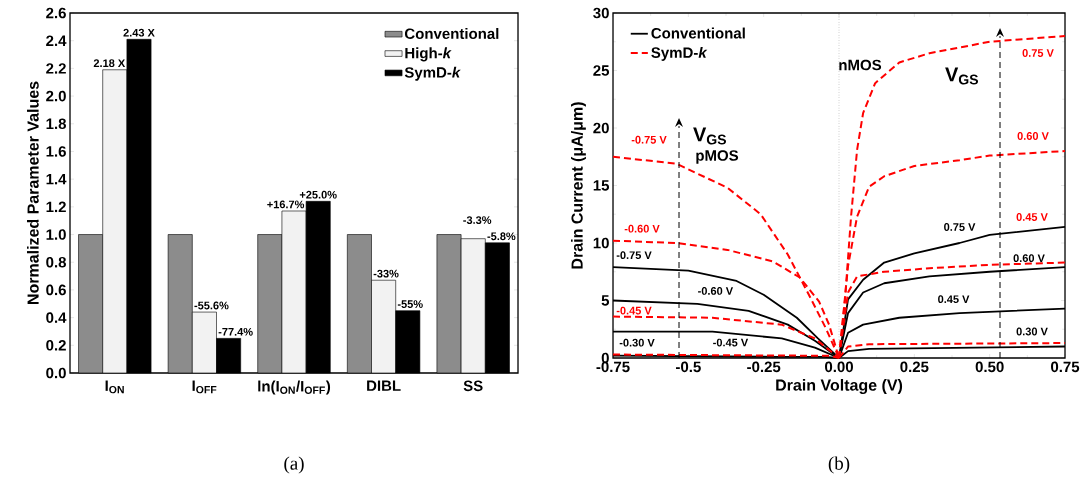 This screenshot has height=488, width=1091. Describe the element at coordinates (605, 300) in the screenshot. I see `y-tick-label: 5` at that location.